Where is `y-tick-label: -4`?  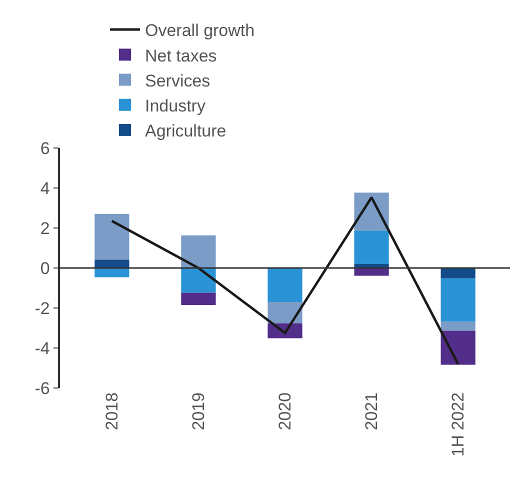 y-tick-label: -4 is located at coordinates (42, 348).